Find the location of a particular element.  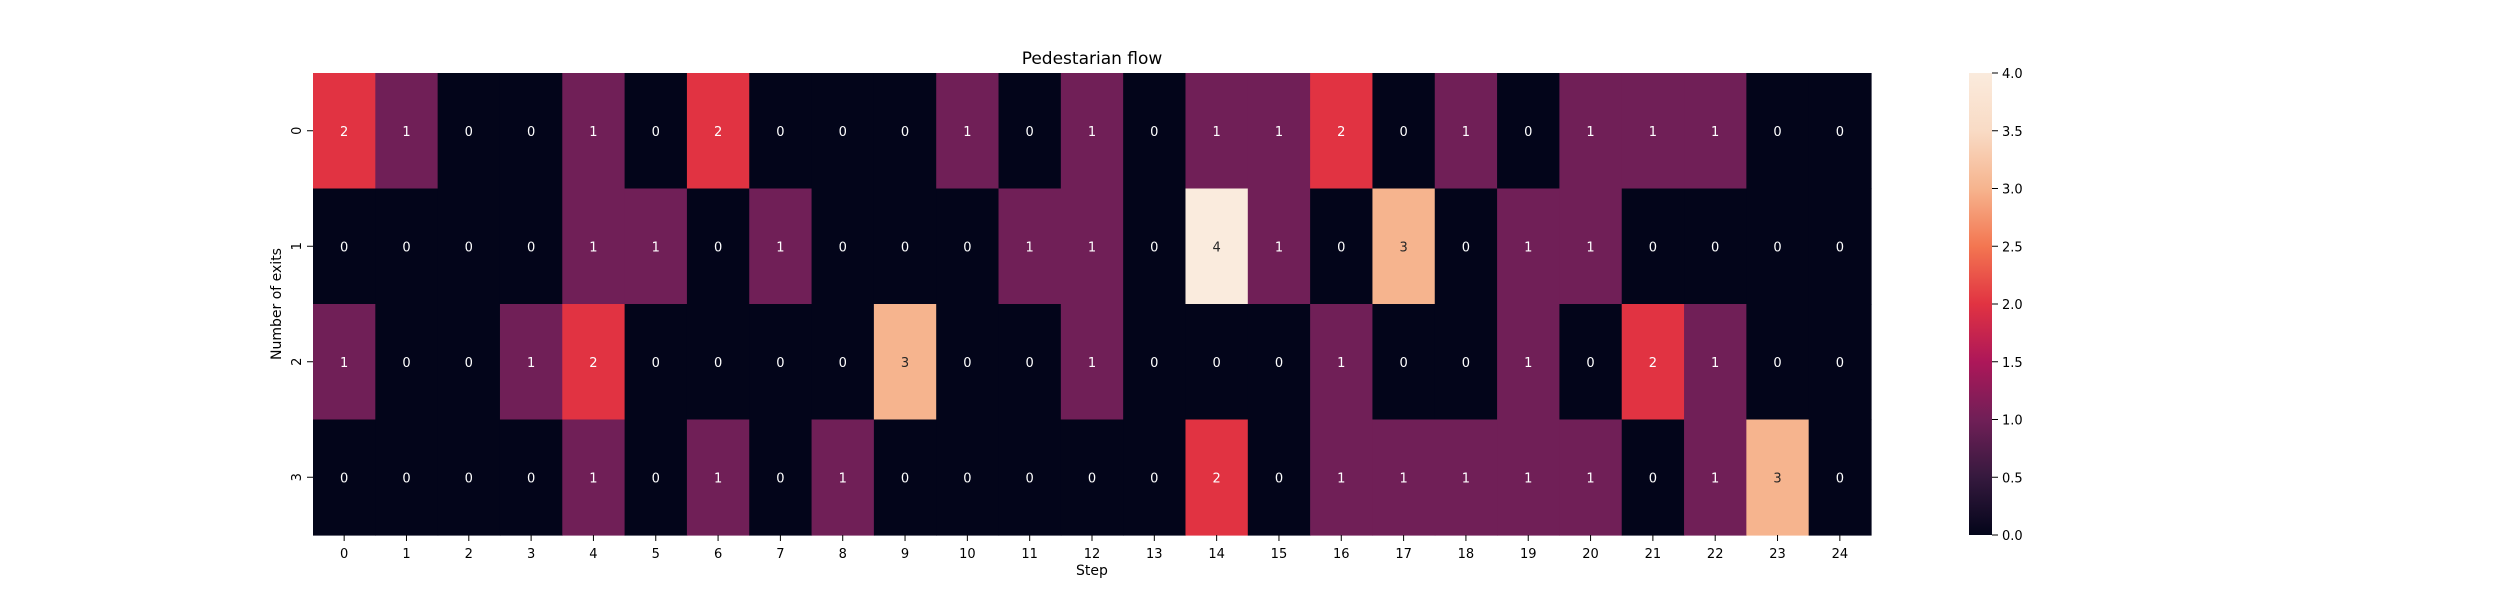

y-tick-label: 3 is located at coordinates (297, 477).